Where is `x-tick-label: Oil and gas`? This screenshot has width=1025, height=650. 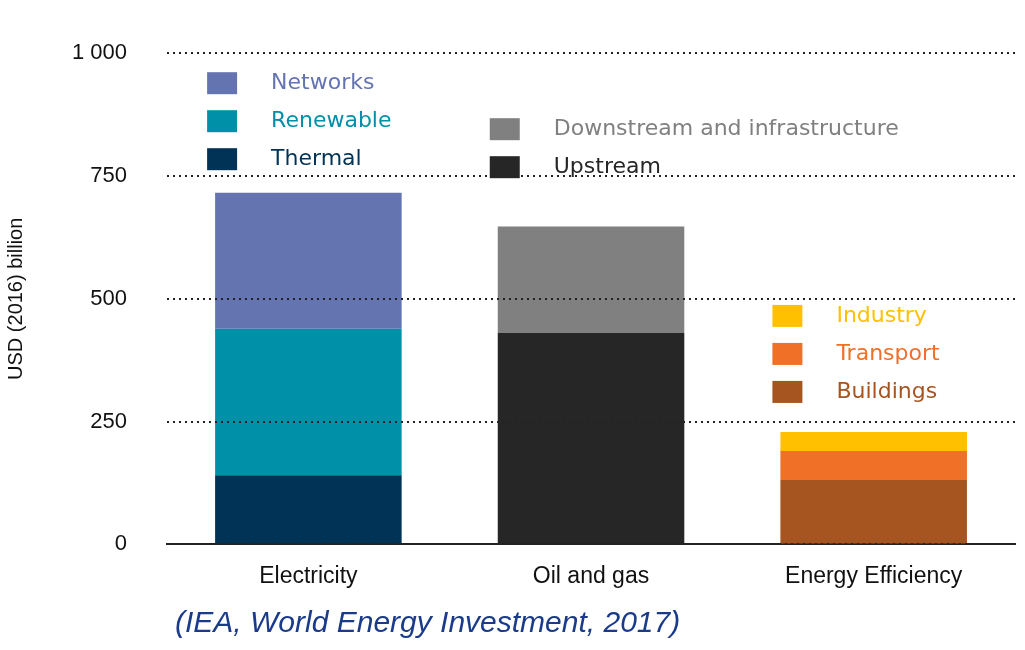 x-tick-label: Oil and gas is located at coordinates (591, 574).